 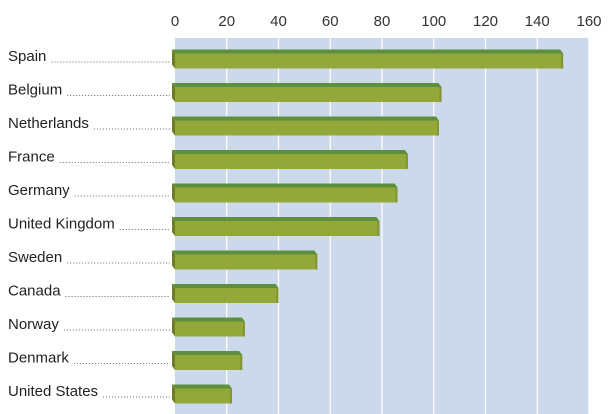 What do you see at coordinates (34, 290) in the screenshot?
I see `category-label: Canada` at bounding box center [34, 290].